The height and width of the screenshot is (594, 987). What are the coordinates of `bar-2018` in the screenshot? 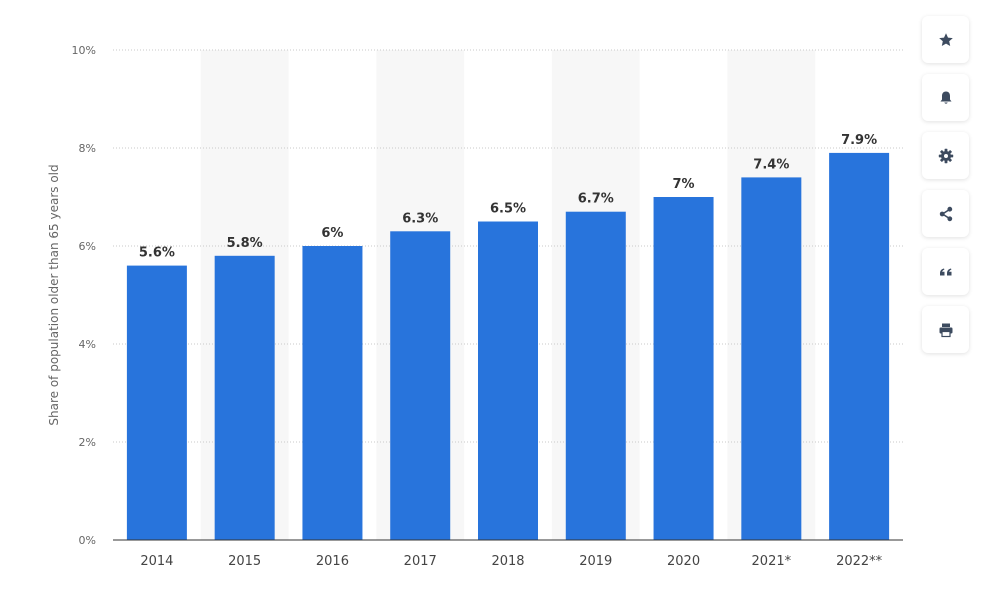 It's located at (508, 381).